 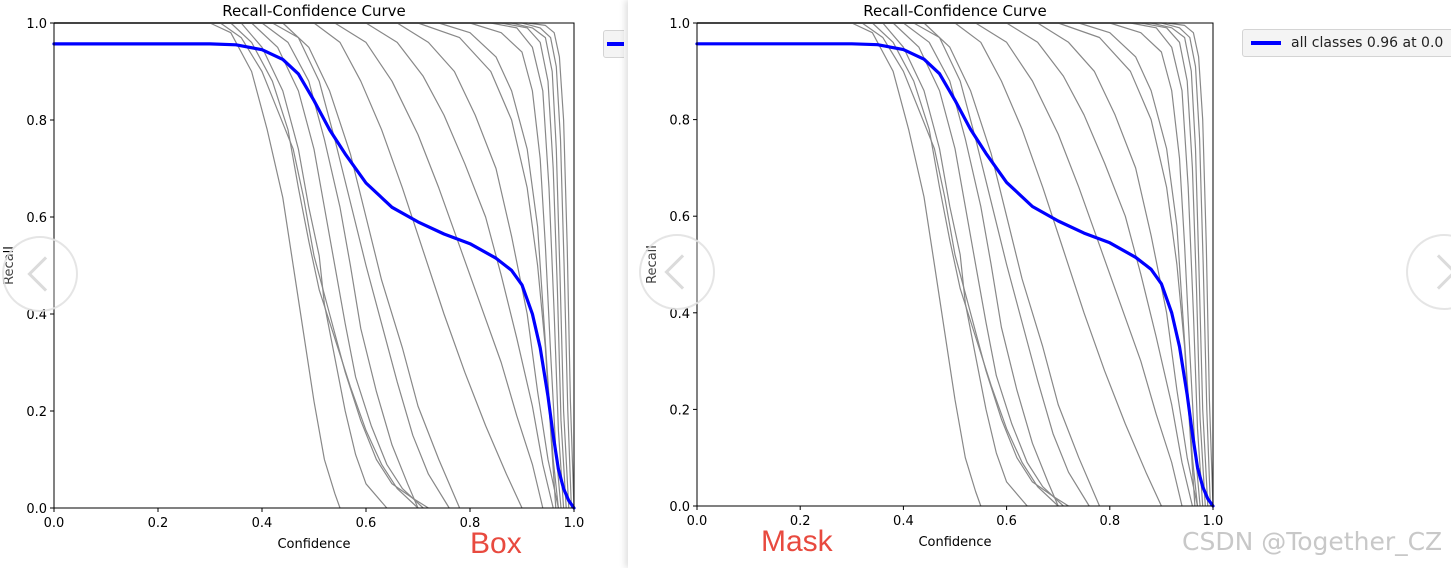 What do you see at coordinates (1367, 43) in the screenshot?
I see `legend-label-all-classes: all classes 0.96 at 0.0` at bounding box center [1367, 43].